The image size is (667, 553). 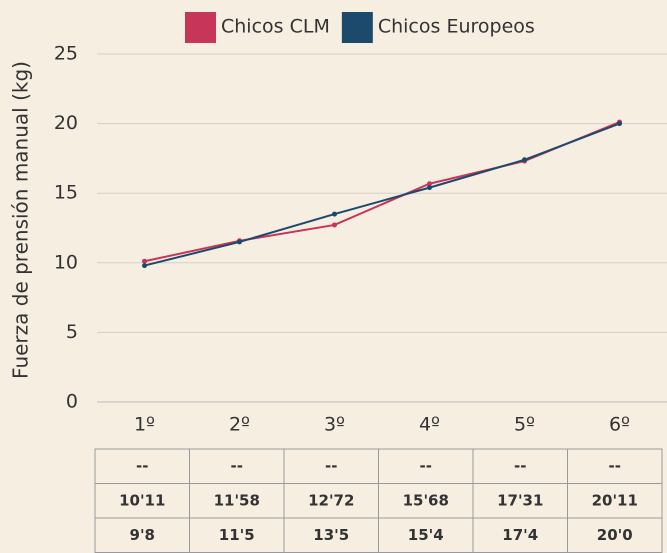 I want to click on x-tick-label: 5º, so click(x=524, y=425).